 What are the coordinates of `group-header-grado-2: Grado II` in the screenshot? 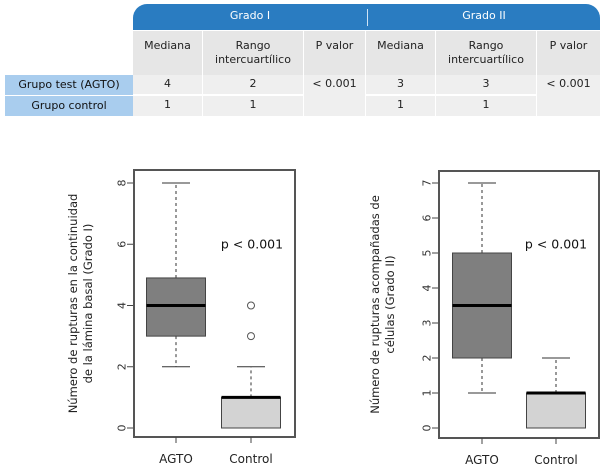 It's located at (484, 15).